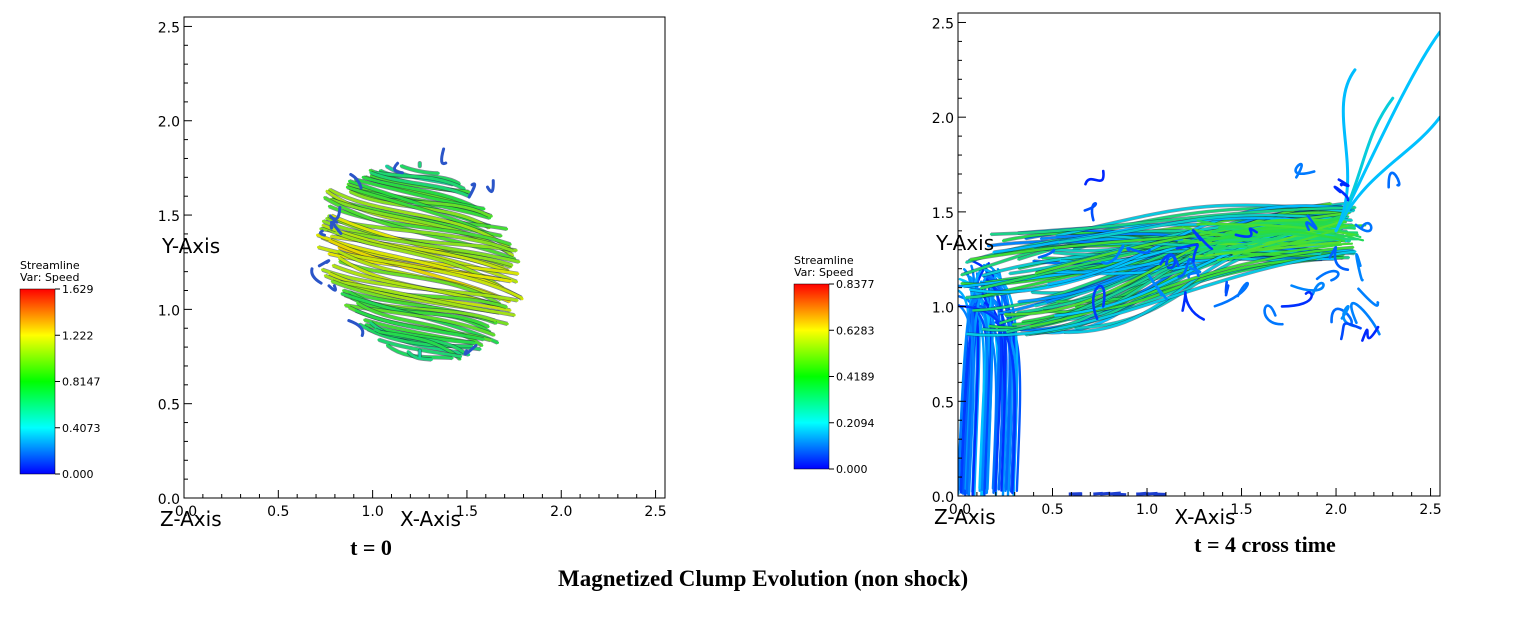 The height and width of the screenshot is (626, 1530). I want to click on colorbar-tick-label: 0.8377, so click(855, 284).